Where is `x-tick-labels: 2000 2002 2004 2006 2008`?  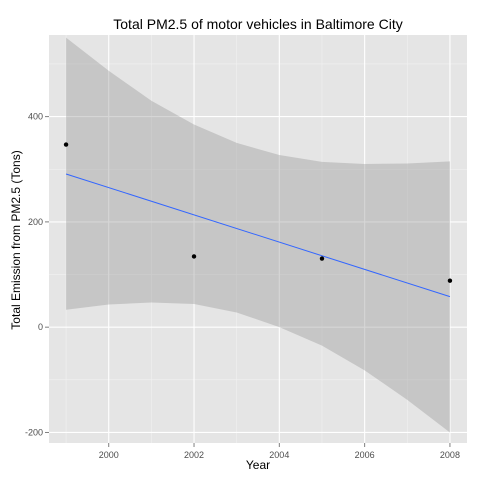 x-tick-labels: 2000 2002 2004 2006 2008 is located at coordinates (279, 455).